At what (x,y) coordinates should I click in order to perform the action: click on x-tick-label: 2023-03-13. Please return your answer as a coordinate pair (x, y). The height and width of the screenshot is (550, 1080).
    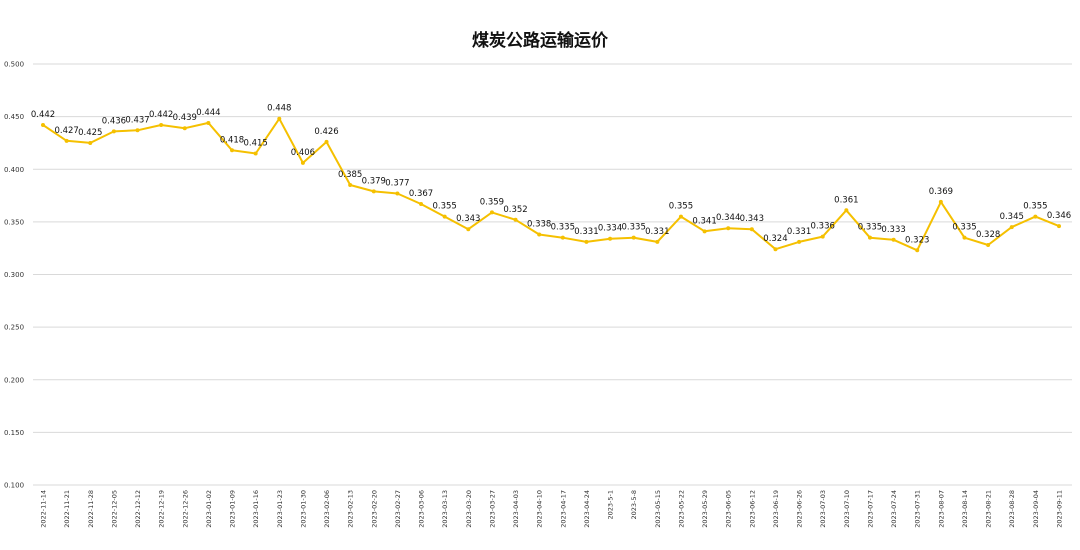
    Looking at the image, I should click on (445, 509).